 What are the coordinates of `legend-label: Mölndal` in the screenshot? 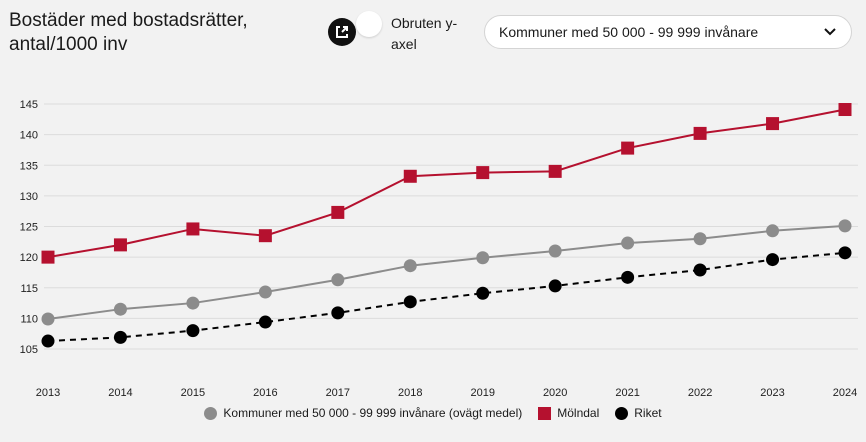 It's located at (578, 413).